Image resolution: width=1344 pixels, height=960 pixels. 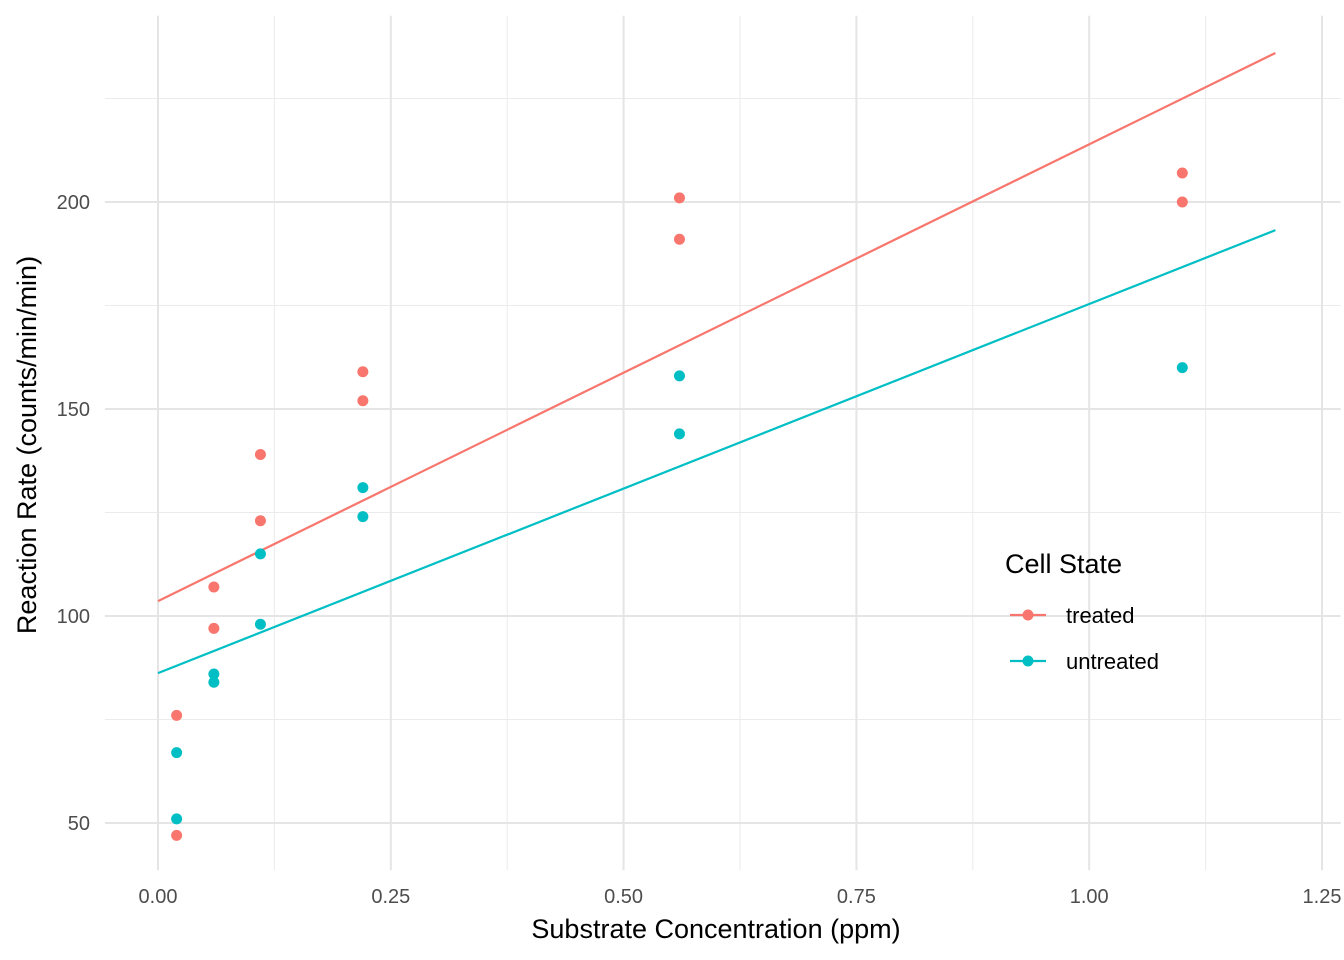 What do you see at coordinates (715, 929) in the screenshot?
I see `x-axis-title: Substrate Concentration (ppm)` at bounding box center [715, 929].